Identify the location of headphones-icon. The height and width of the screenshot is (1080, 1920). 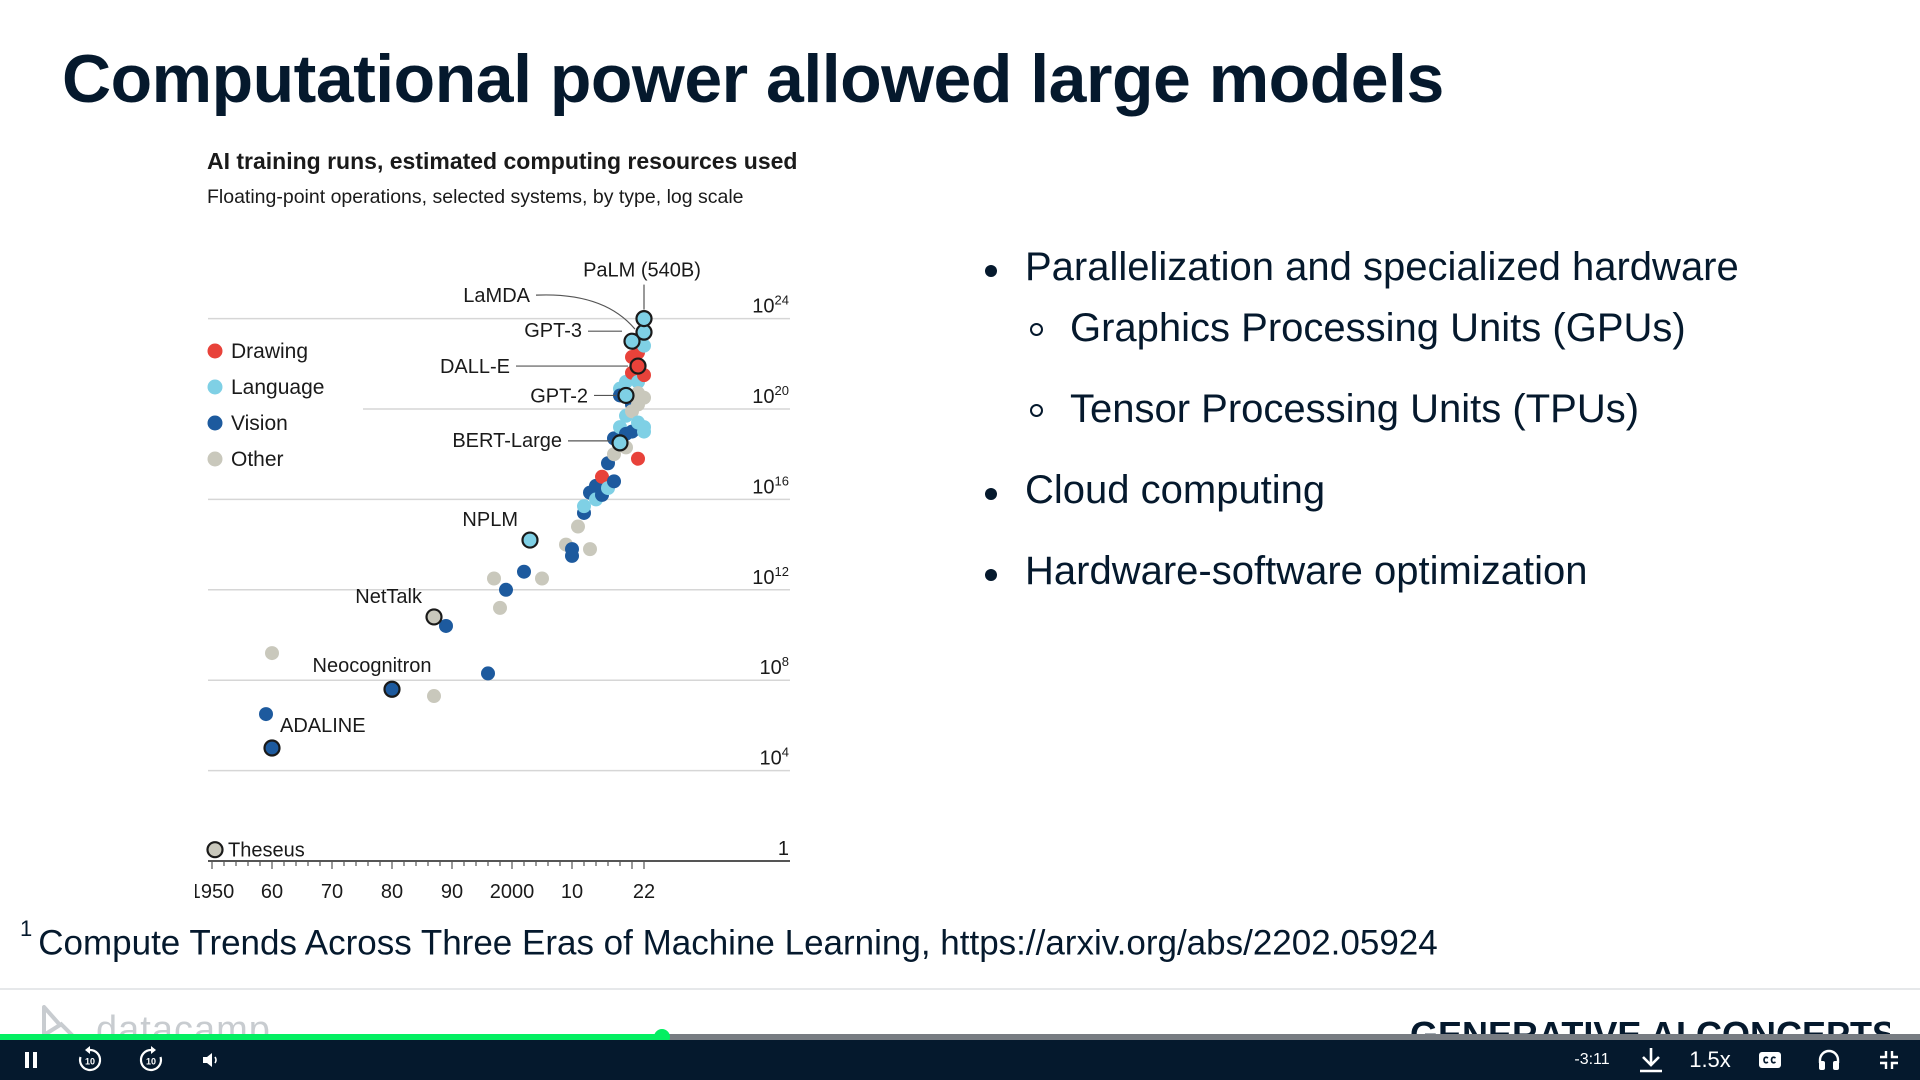
(1829, 1059).